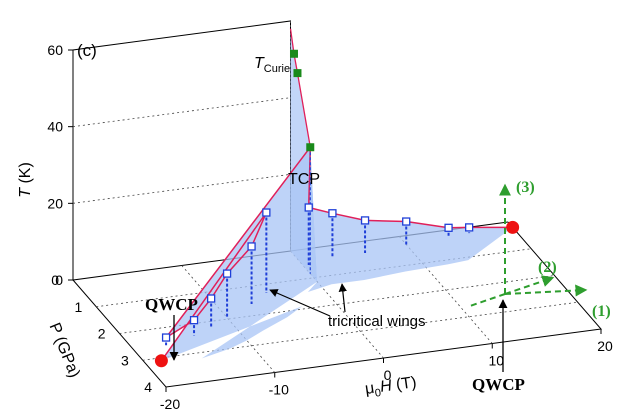  I want to click on tick-label-t: 40, so click(55, 127).